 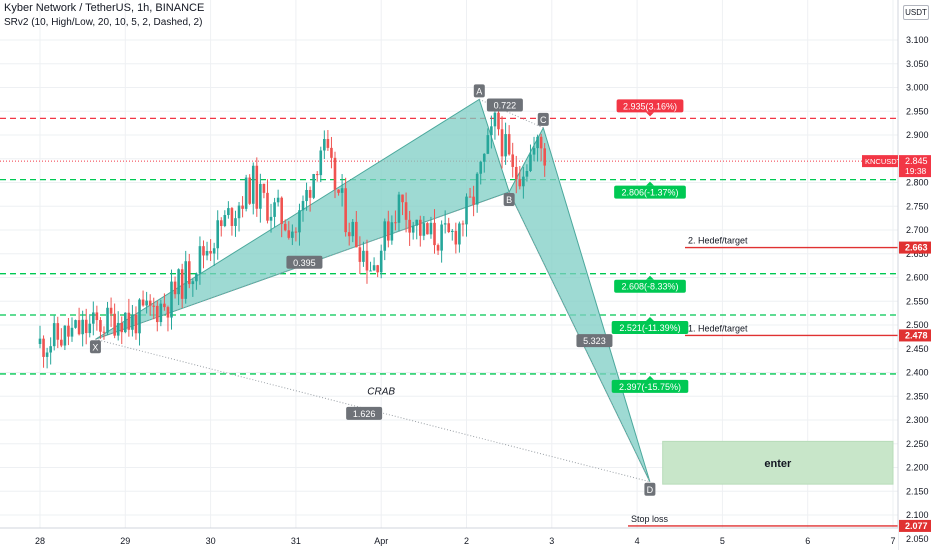 I want to click on symbol-tag-bg, so click(x=880, y=161).